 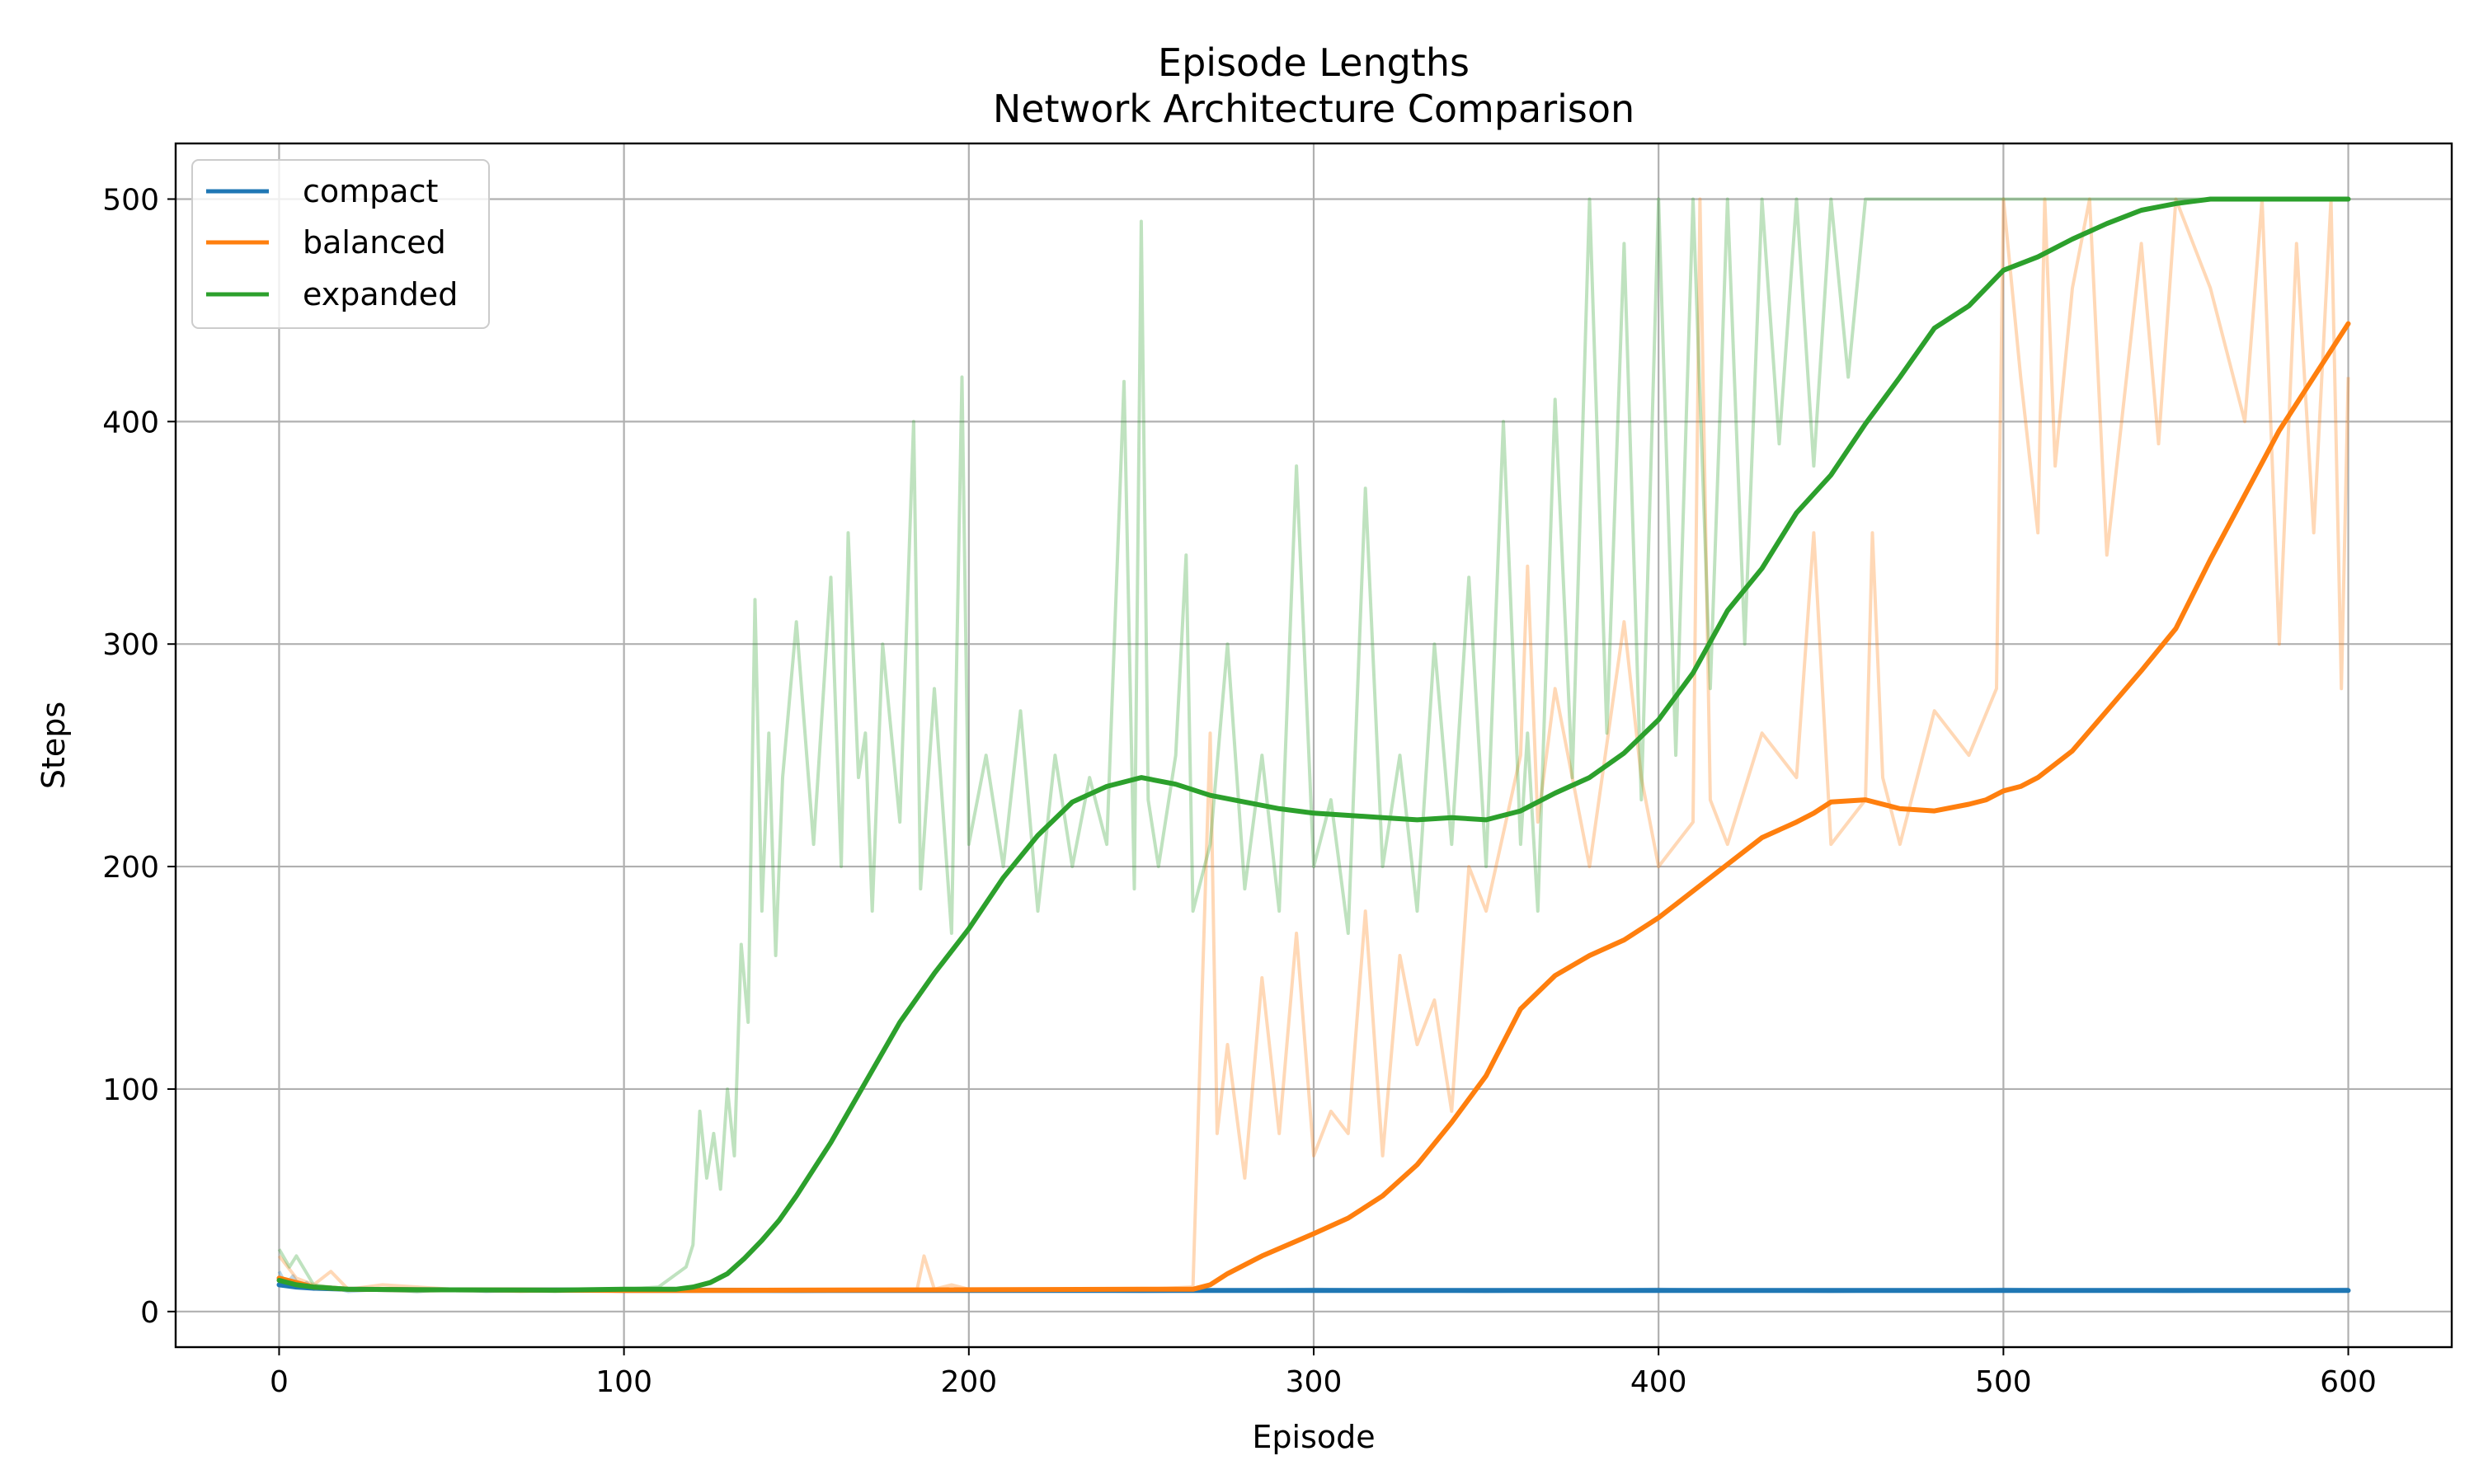 What do you see at coordinates (2003, 1382) in the screenshot?
I see `x-tick-label: 500` at bounding box center [2003, 1382].